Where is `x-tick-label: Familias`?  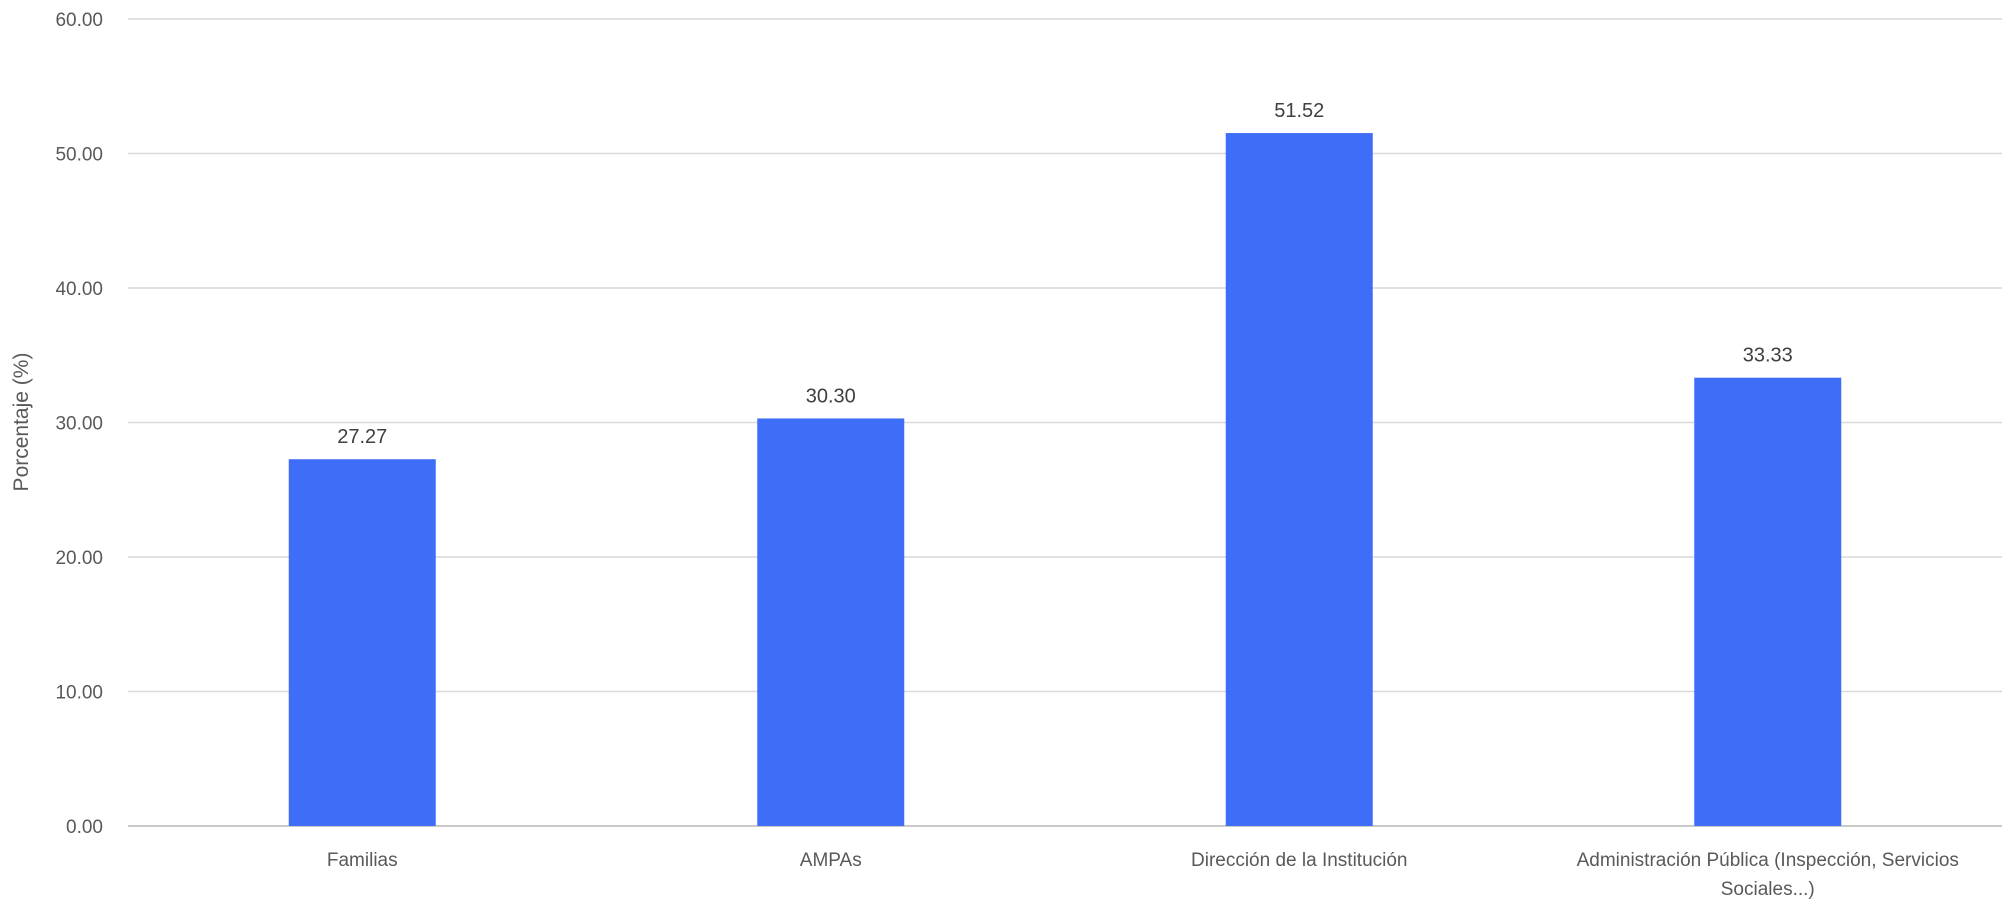
x-tick-label: Familias is located at coordinates (362, 860).